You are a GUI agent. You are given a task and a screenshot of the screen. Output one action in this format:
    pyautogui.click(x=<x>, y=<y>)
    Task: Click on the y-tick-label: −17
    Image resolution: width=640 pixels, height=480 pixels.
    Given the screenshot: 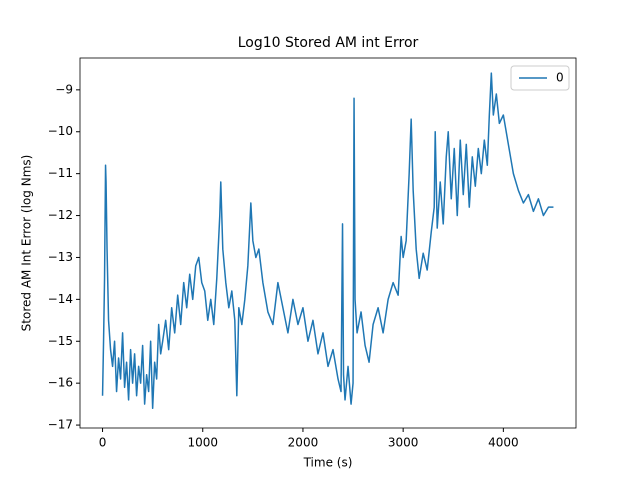 What is the action you would take?
    pyautogui.click(x=60, y=425)
    